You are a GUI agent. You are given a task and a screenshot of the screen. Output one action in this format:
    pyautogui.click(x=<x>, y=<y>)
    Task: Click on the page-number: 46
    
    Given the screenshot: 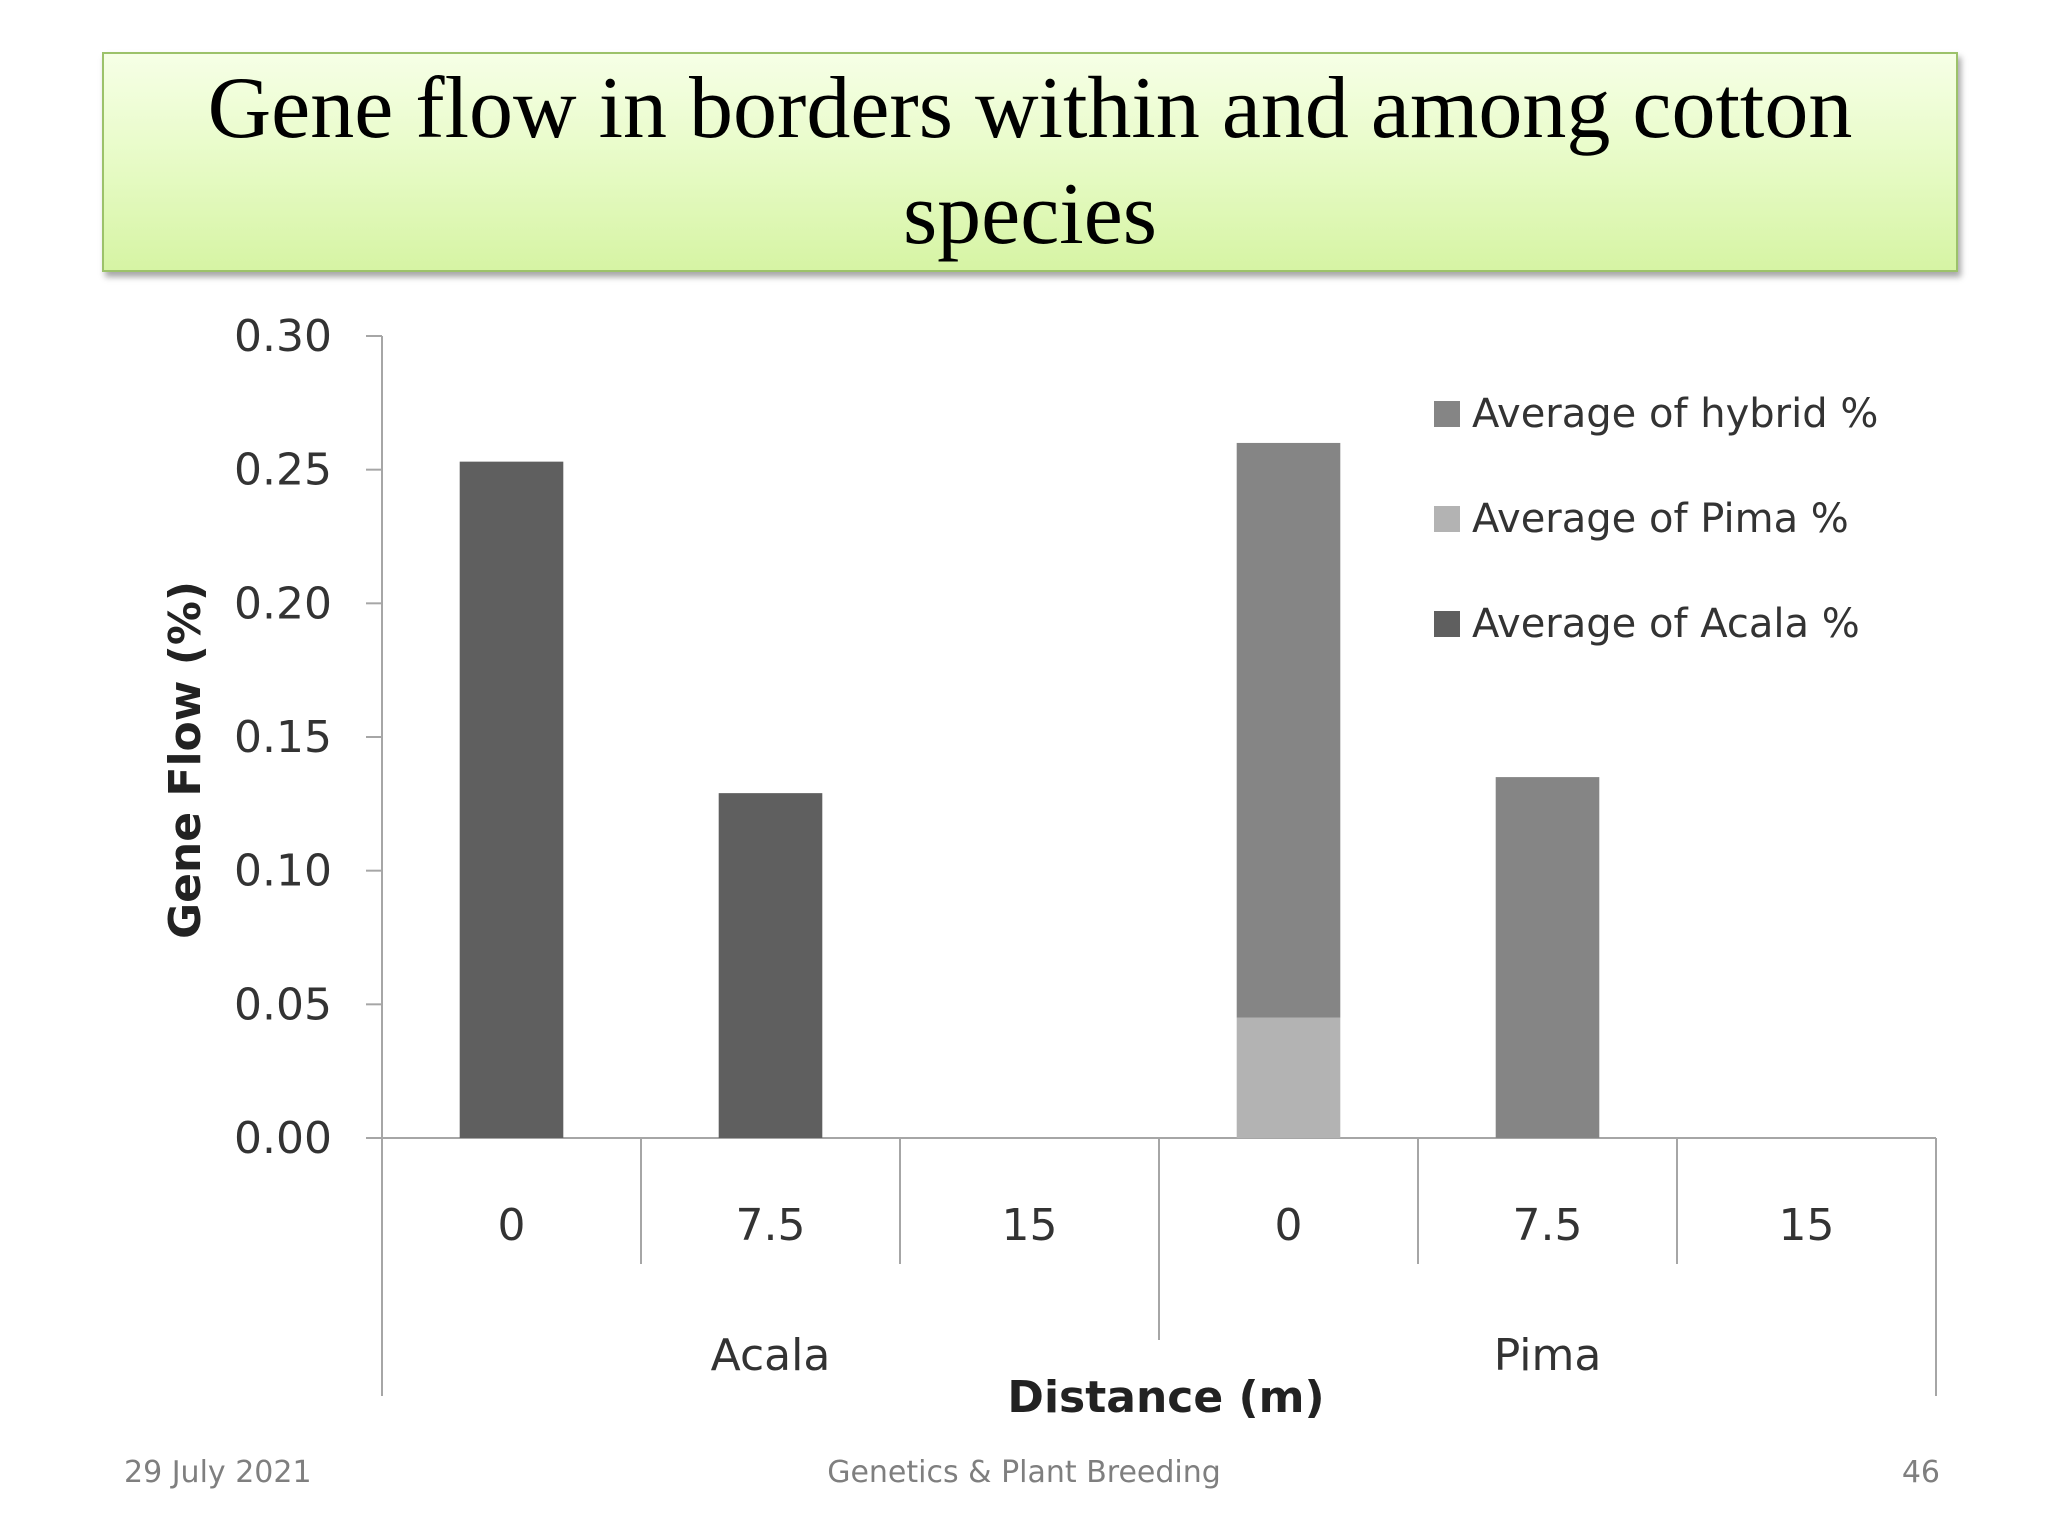 What is the action you would take?
    pyautogui.click(x=1920, y=1472)
    